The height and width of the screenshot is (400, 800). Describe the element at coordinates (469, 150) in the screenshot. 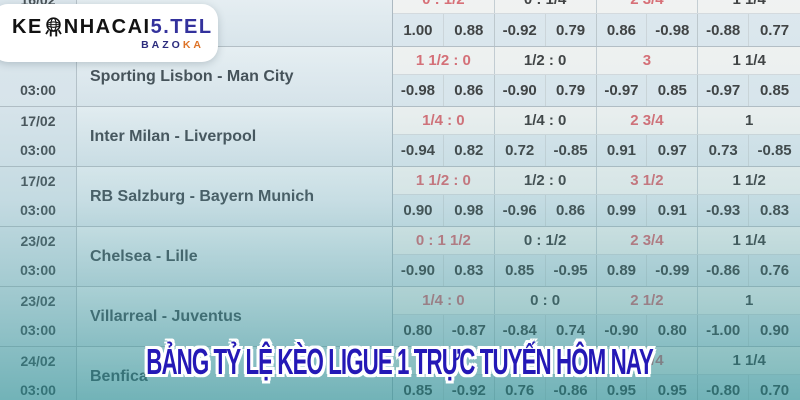

I see `odds-value: 0.82` at that location.